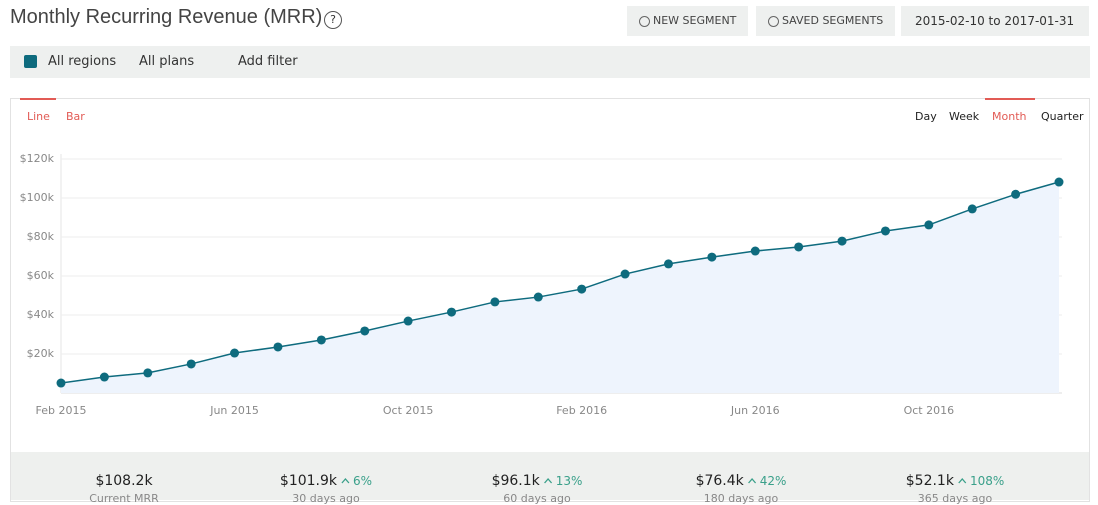 The image size is (1098, 505). What do you see at coordinates (537, 498) in the screenshot?
I see `stat-label: 60 days ago` at bounding box center [537, 498].